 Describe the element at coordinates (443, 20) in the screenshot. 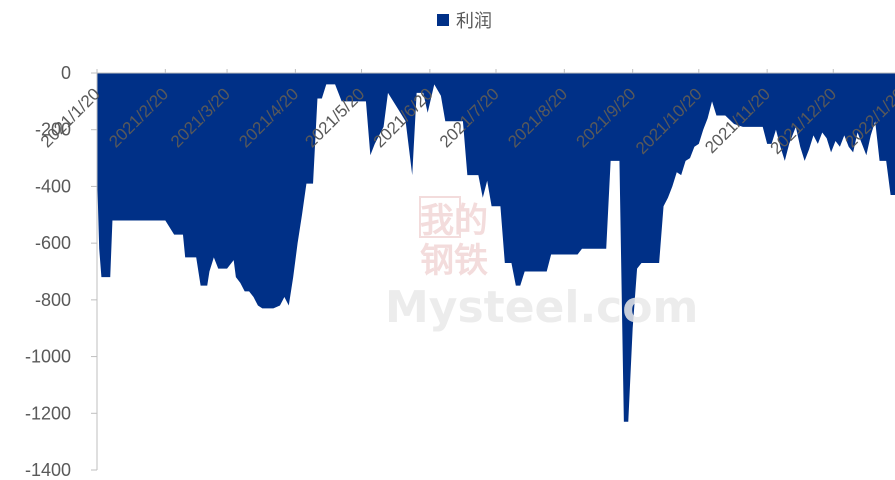

I see `legend-swatch` at that location.